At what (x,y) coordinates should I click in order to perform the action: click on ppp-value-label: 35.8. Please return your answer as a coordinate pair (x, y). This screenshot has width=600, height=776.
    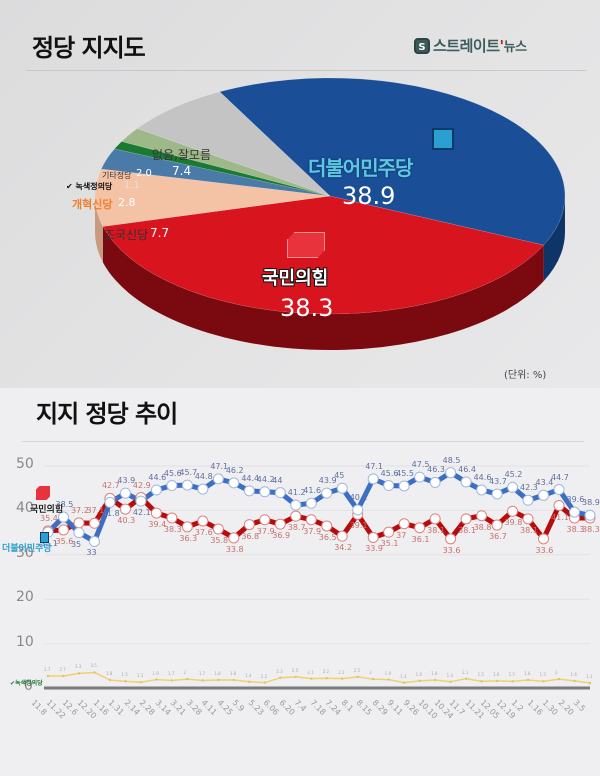
    Looking at the image, I should click on (219, 541).